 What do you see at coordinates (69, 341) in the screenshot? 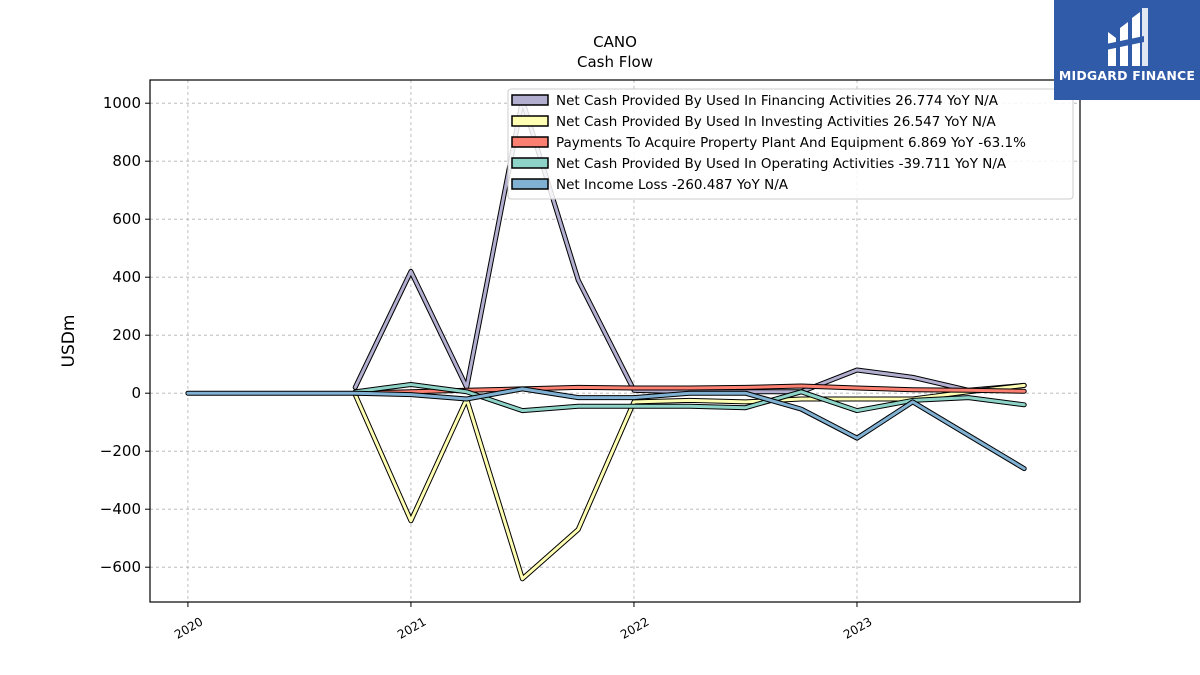
I see `y-axis-label: USDm` at bounding box center [69, 341].